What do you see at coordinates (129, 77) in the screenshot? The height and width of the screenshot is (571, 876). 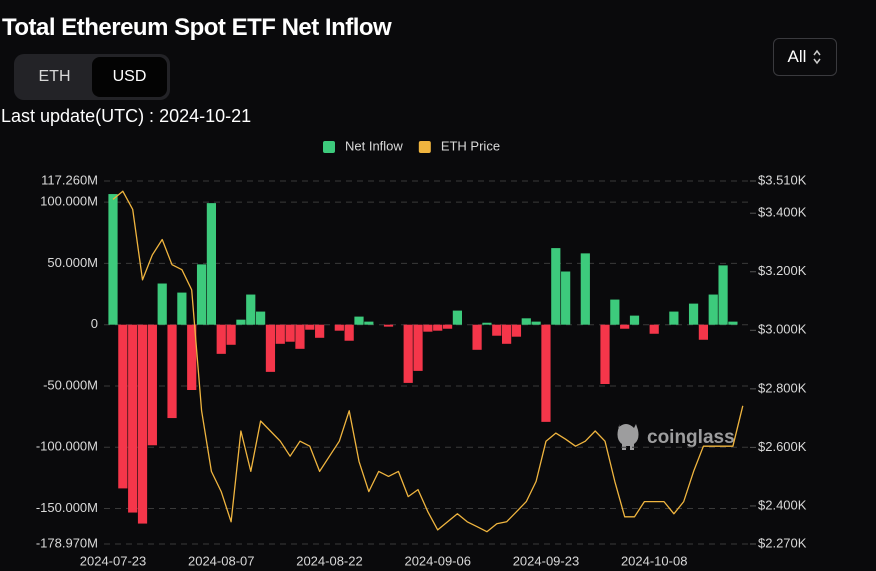 I see `toggle-option: USD` at bounding box center [129, 77].